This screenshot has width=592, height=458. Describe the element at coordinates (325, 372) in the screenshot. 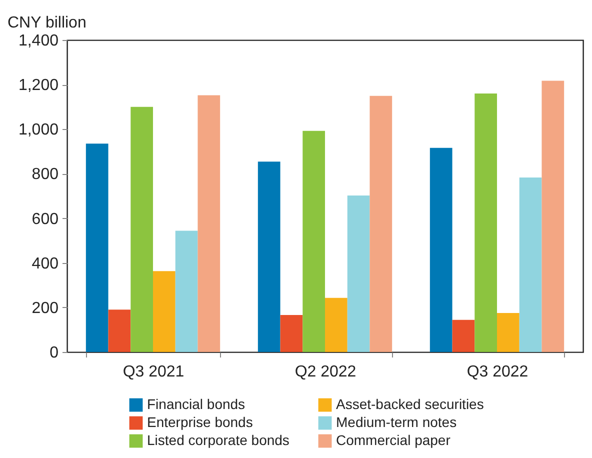

I see `x-tick-label: Q2 2022` at that location.